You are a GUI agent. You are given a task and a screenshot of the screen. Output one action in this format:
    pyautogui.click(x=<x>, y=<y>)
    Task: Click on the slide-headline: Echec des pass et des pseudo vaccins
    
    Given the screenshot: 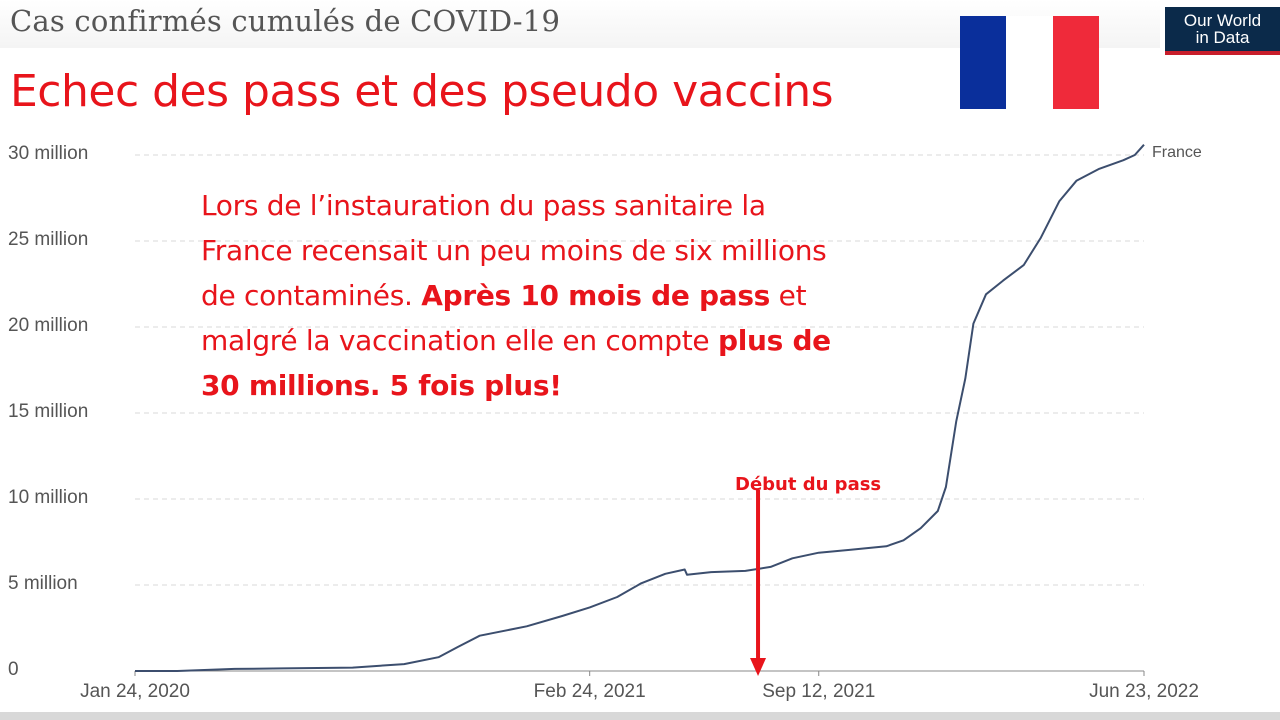 What is the action you would take?
    pyautogui.click(x=422, y=91)
    